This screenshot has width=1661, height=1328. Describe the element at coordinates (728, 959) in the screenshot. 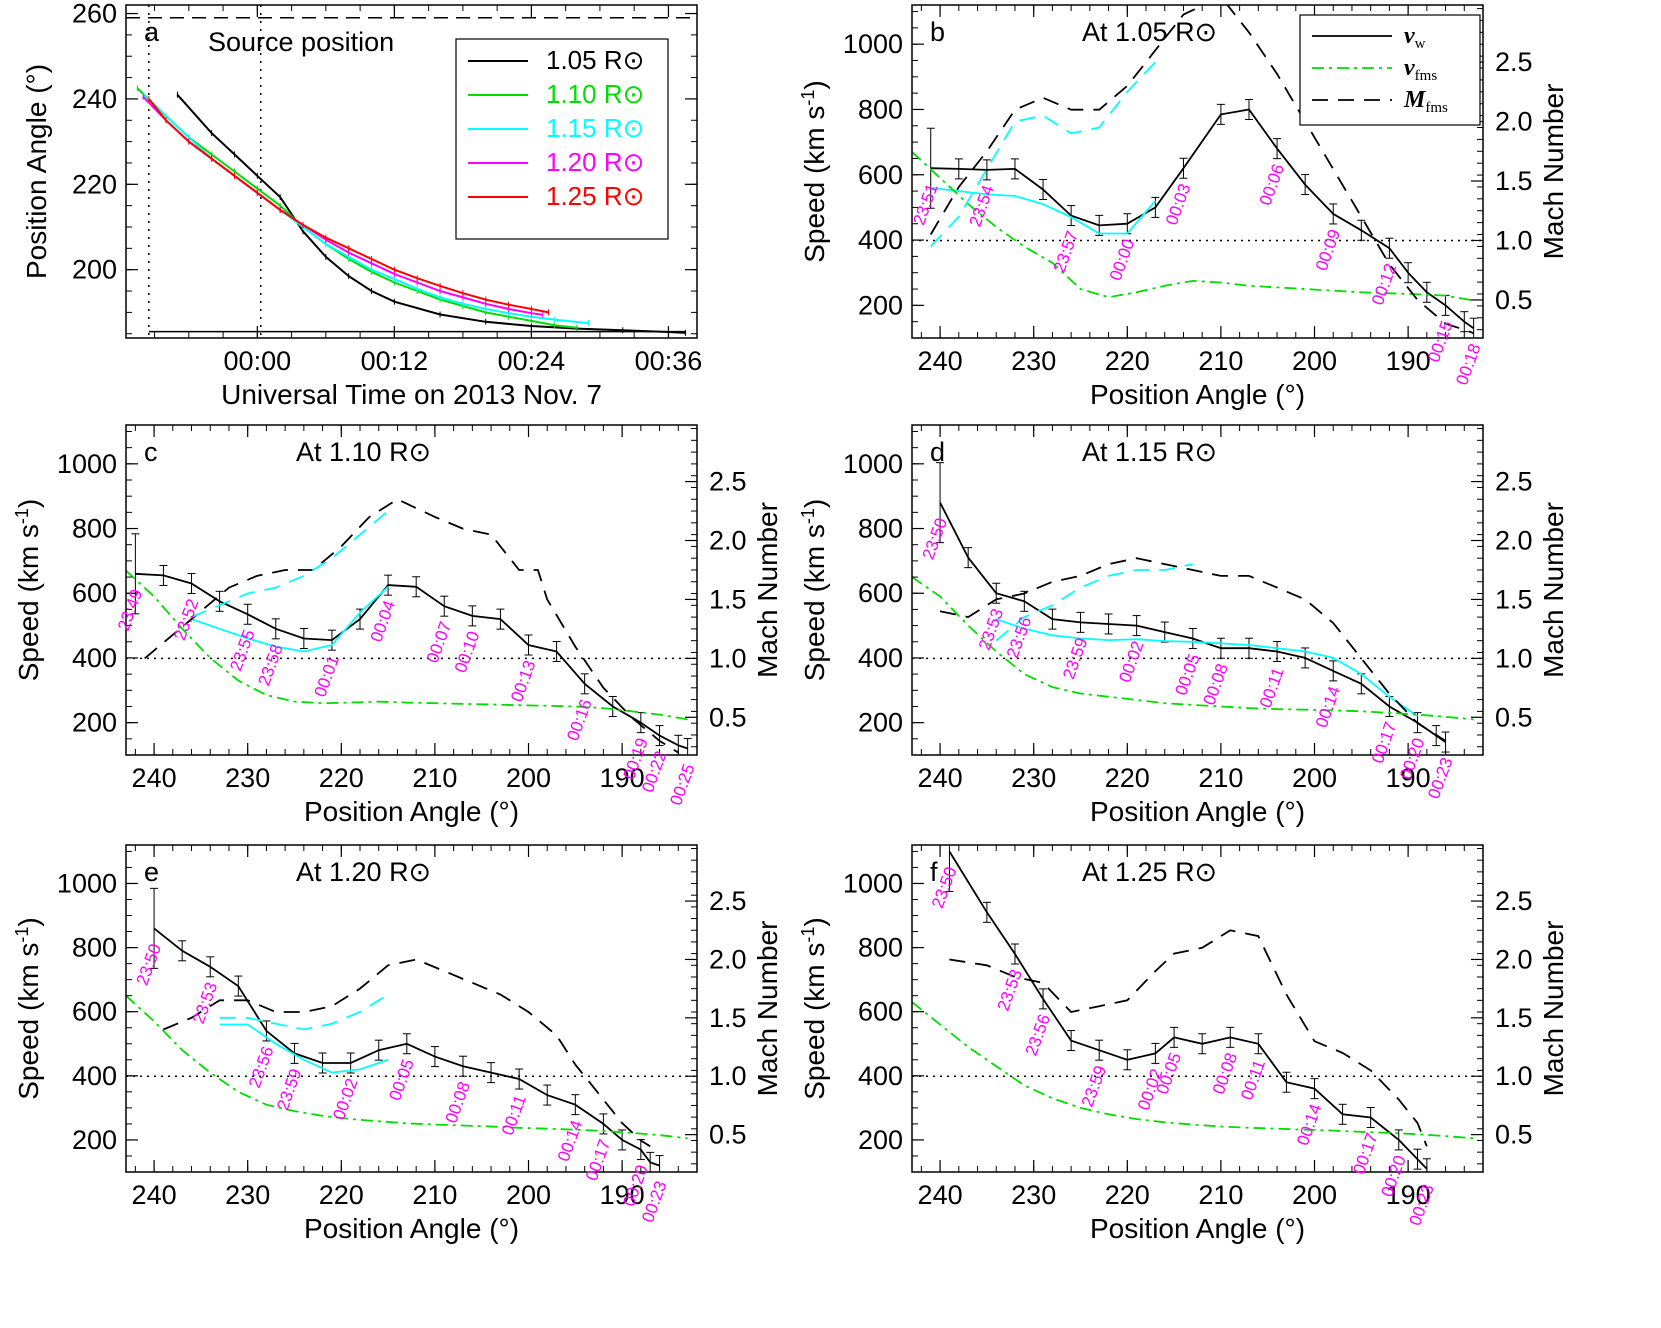

I see `y2-tick-label: 2.0` at that location.